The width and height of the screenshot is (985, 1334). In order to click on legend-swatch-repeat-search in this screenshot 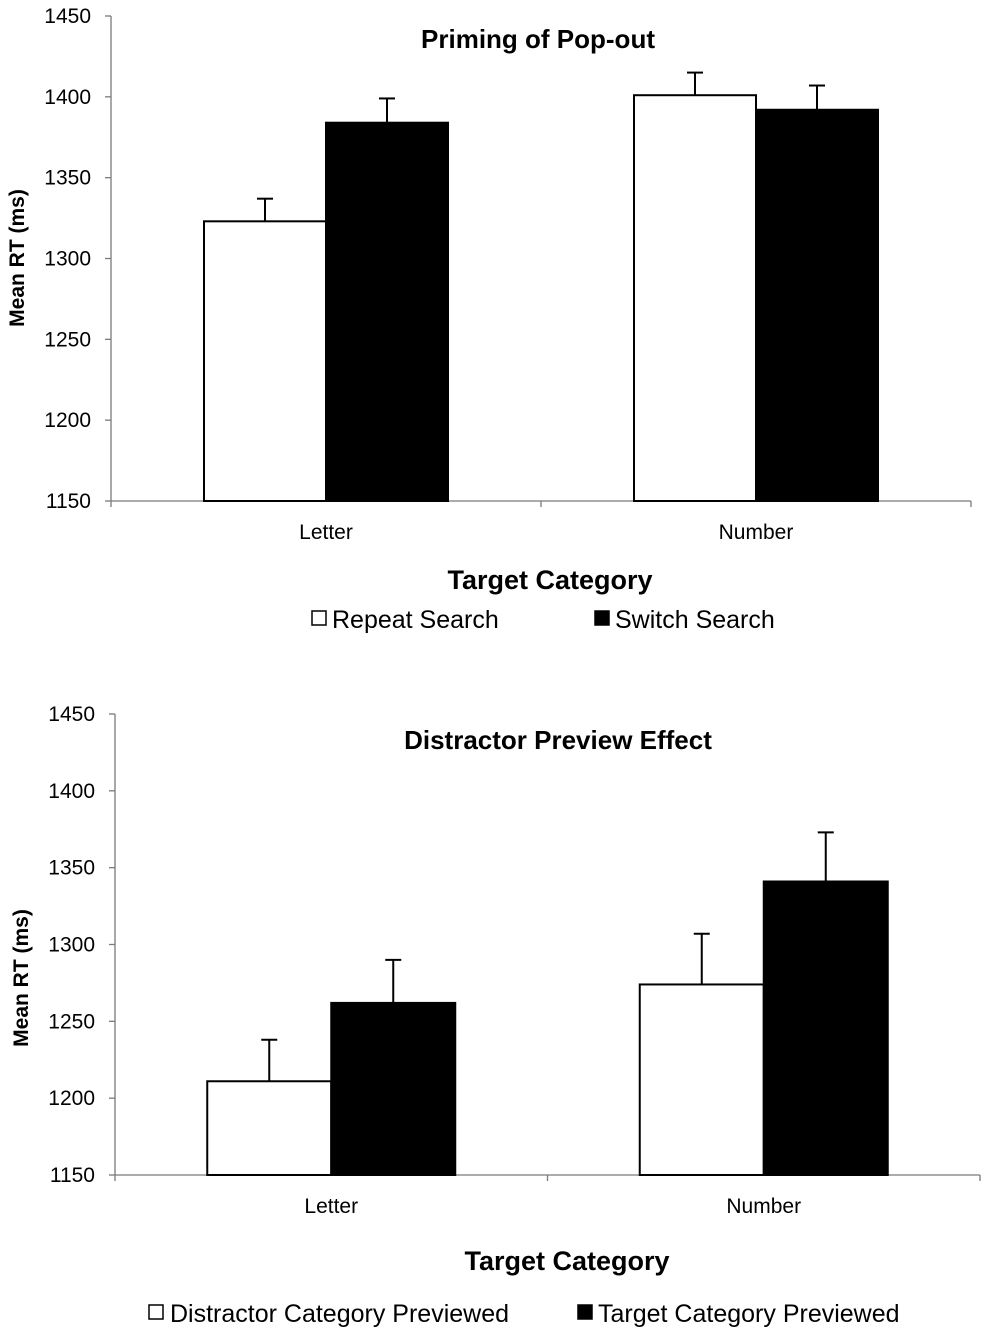, I will do `click(319, 618)`.